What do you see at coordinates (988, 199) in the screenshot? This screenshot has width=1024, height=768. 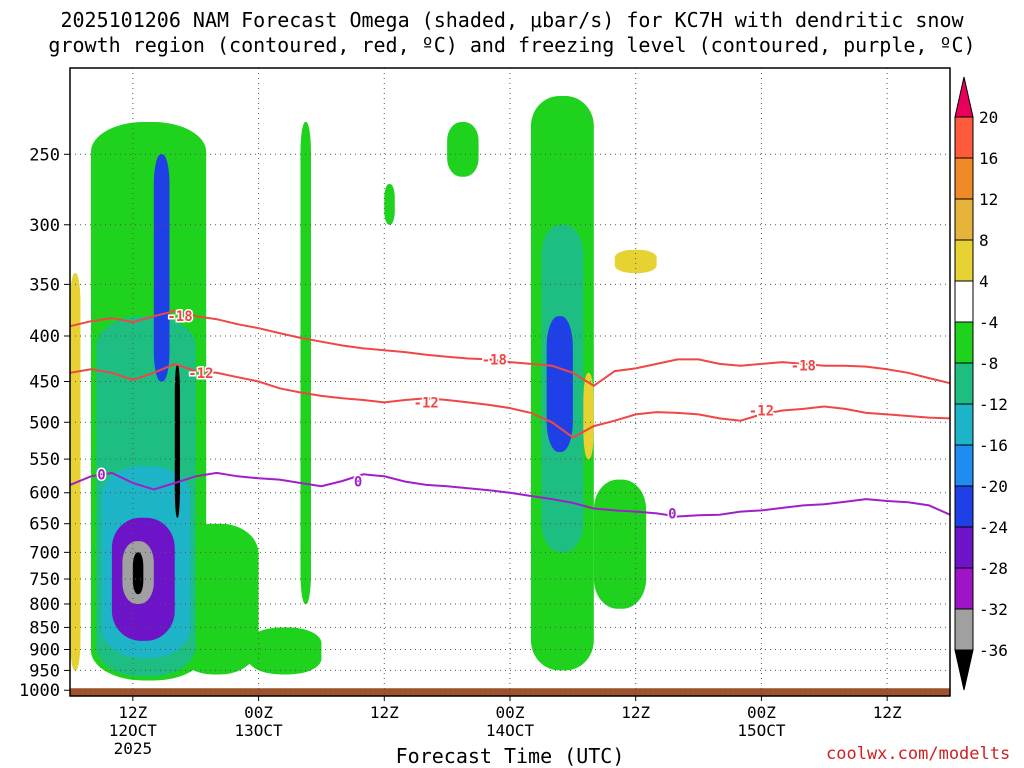 I see `colorbar-label: 12` at bounding box center [988, 199].